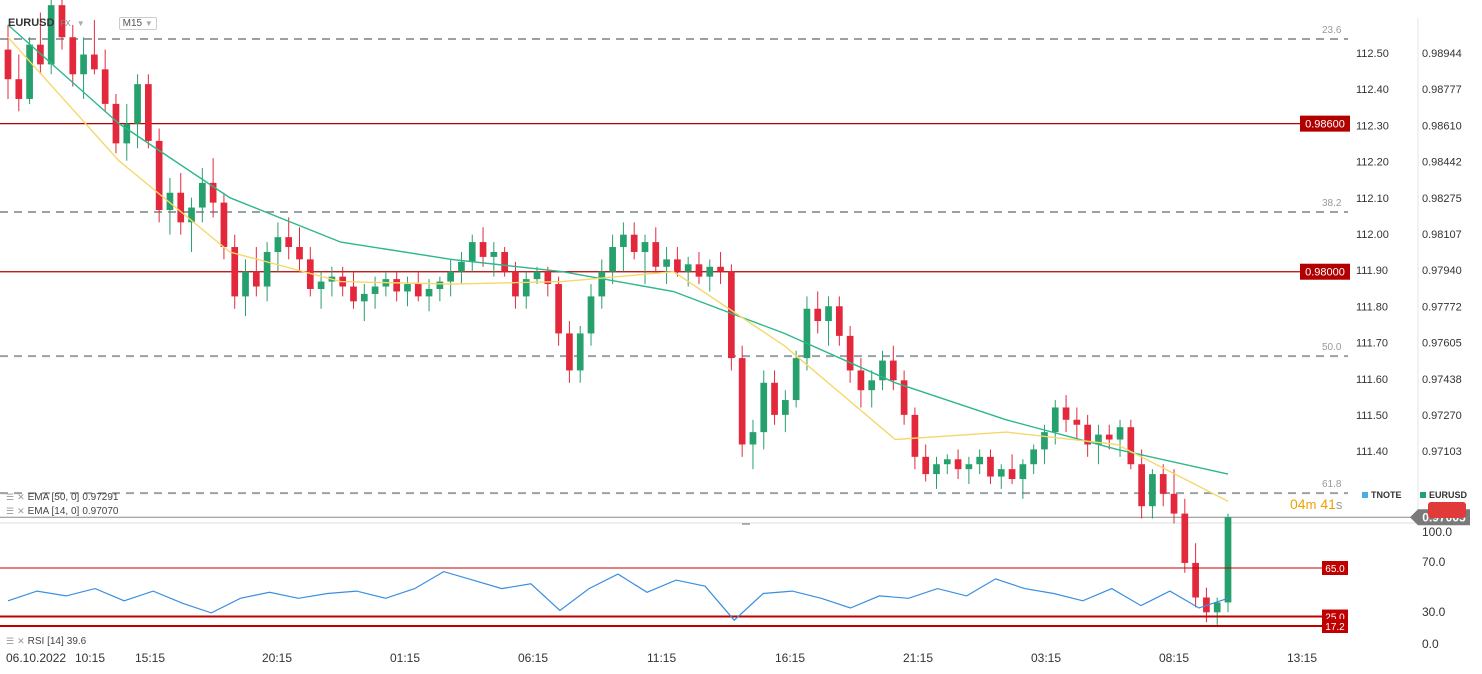  Describe the element at coordinates (1442, 163) in the screenshot. I see `right-axis-tick: 0.98442` at that location.